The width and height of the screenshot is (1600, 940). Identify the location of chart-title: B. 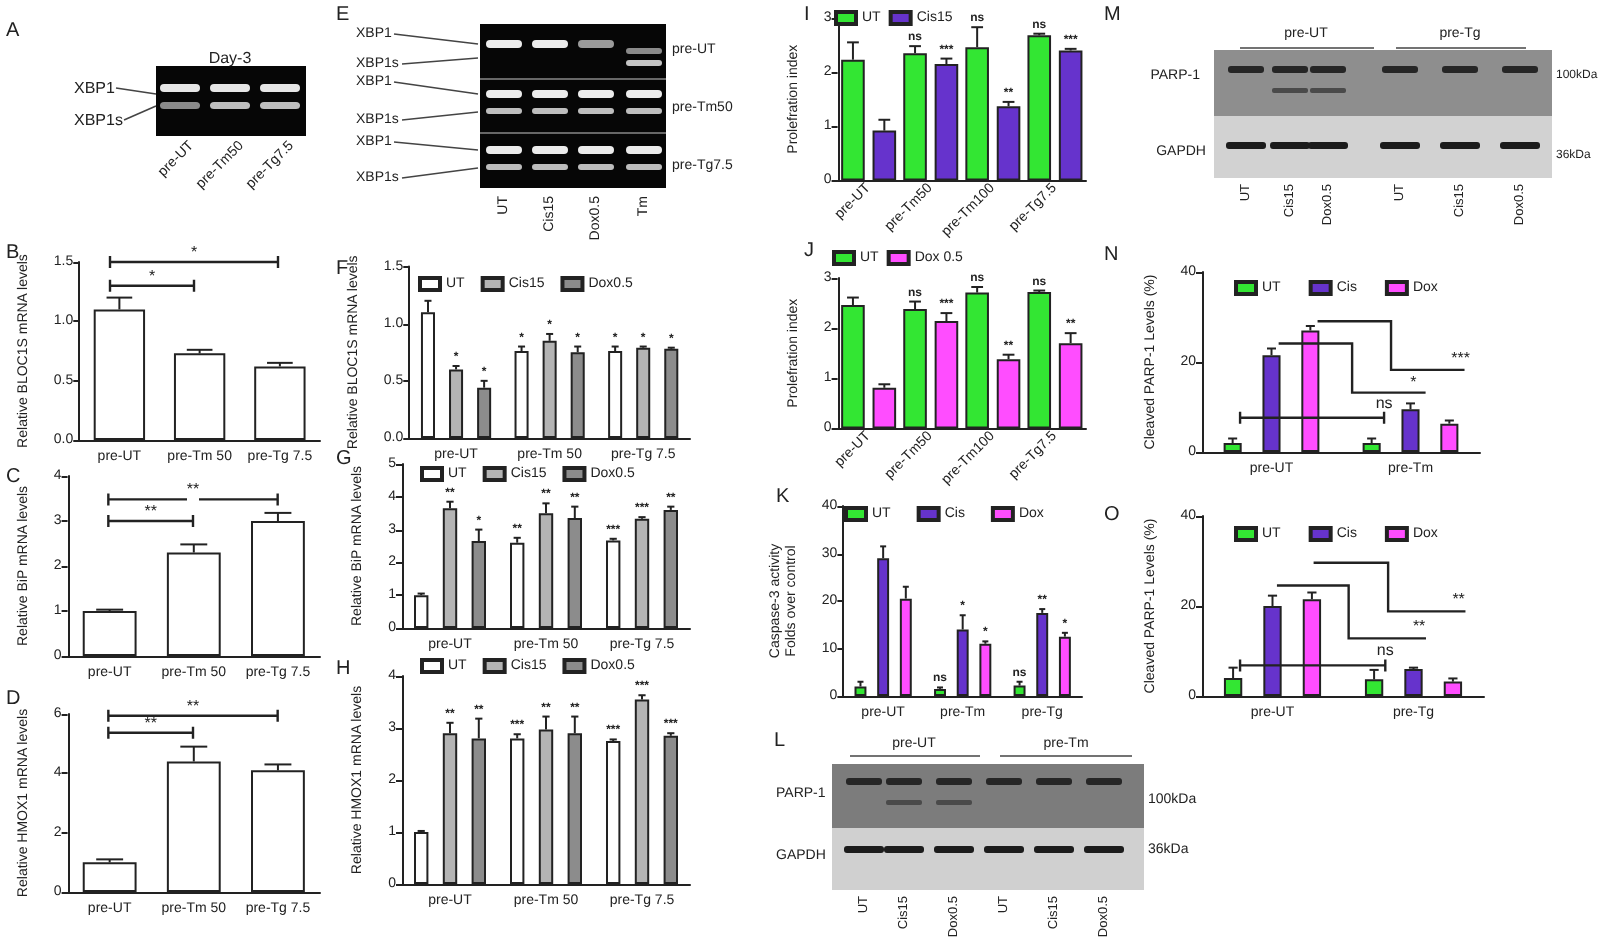
(13, 253).